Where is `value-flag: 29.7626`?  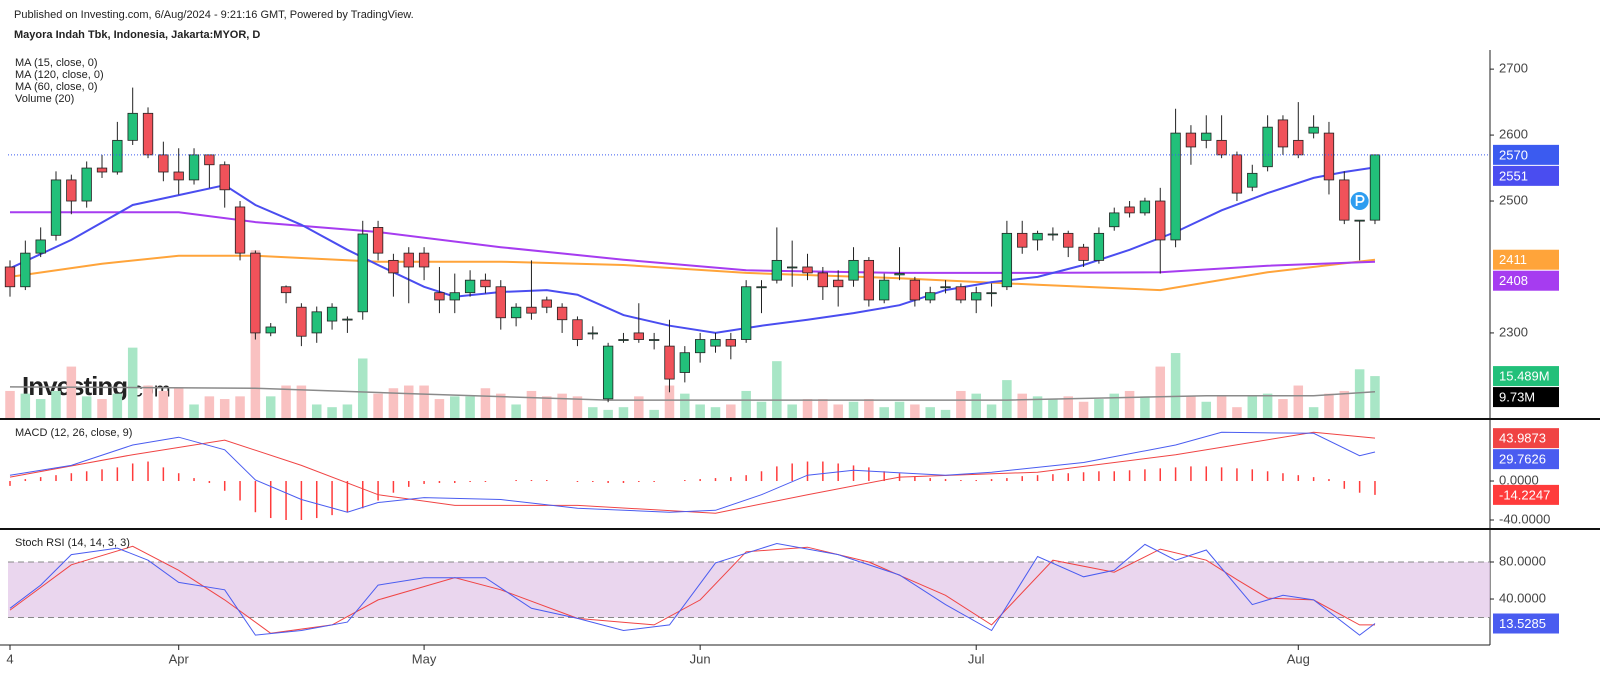 value-flag: 29.7626 is located at coordinates (1522, 459).